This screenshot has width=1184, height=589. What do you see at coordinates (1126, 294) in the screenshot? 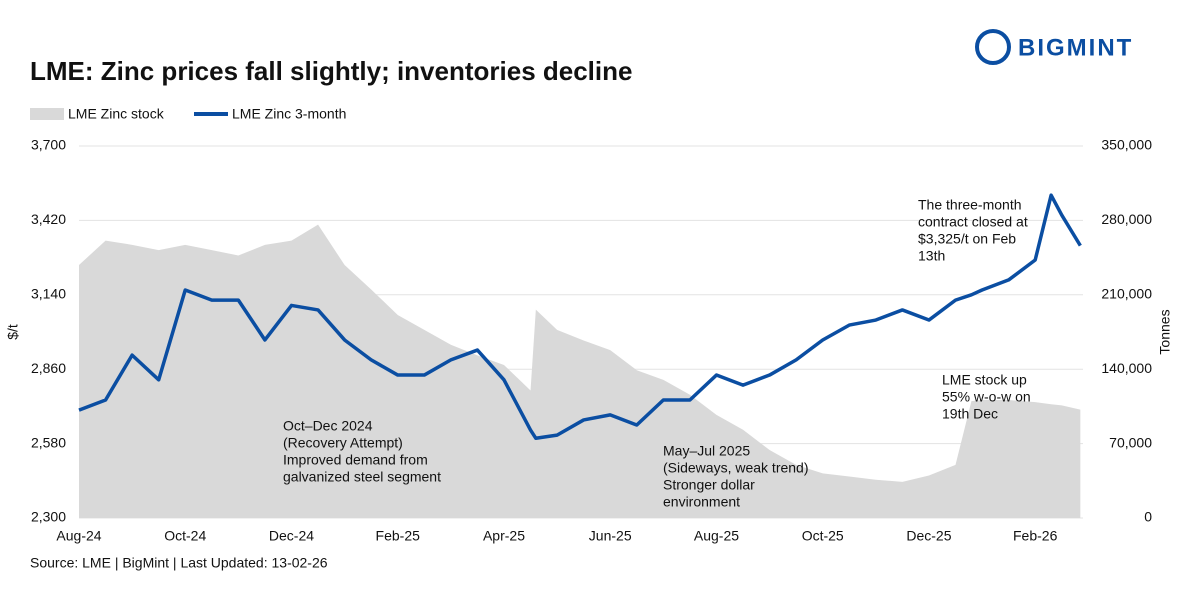
I see `y2-tick-label: 210,000` at bounding box center [1126, 294].